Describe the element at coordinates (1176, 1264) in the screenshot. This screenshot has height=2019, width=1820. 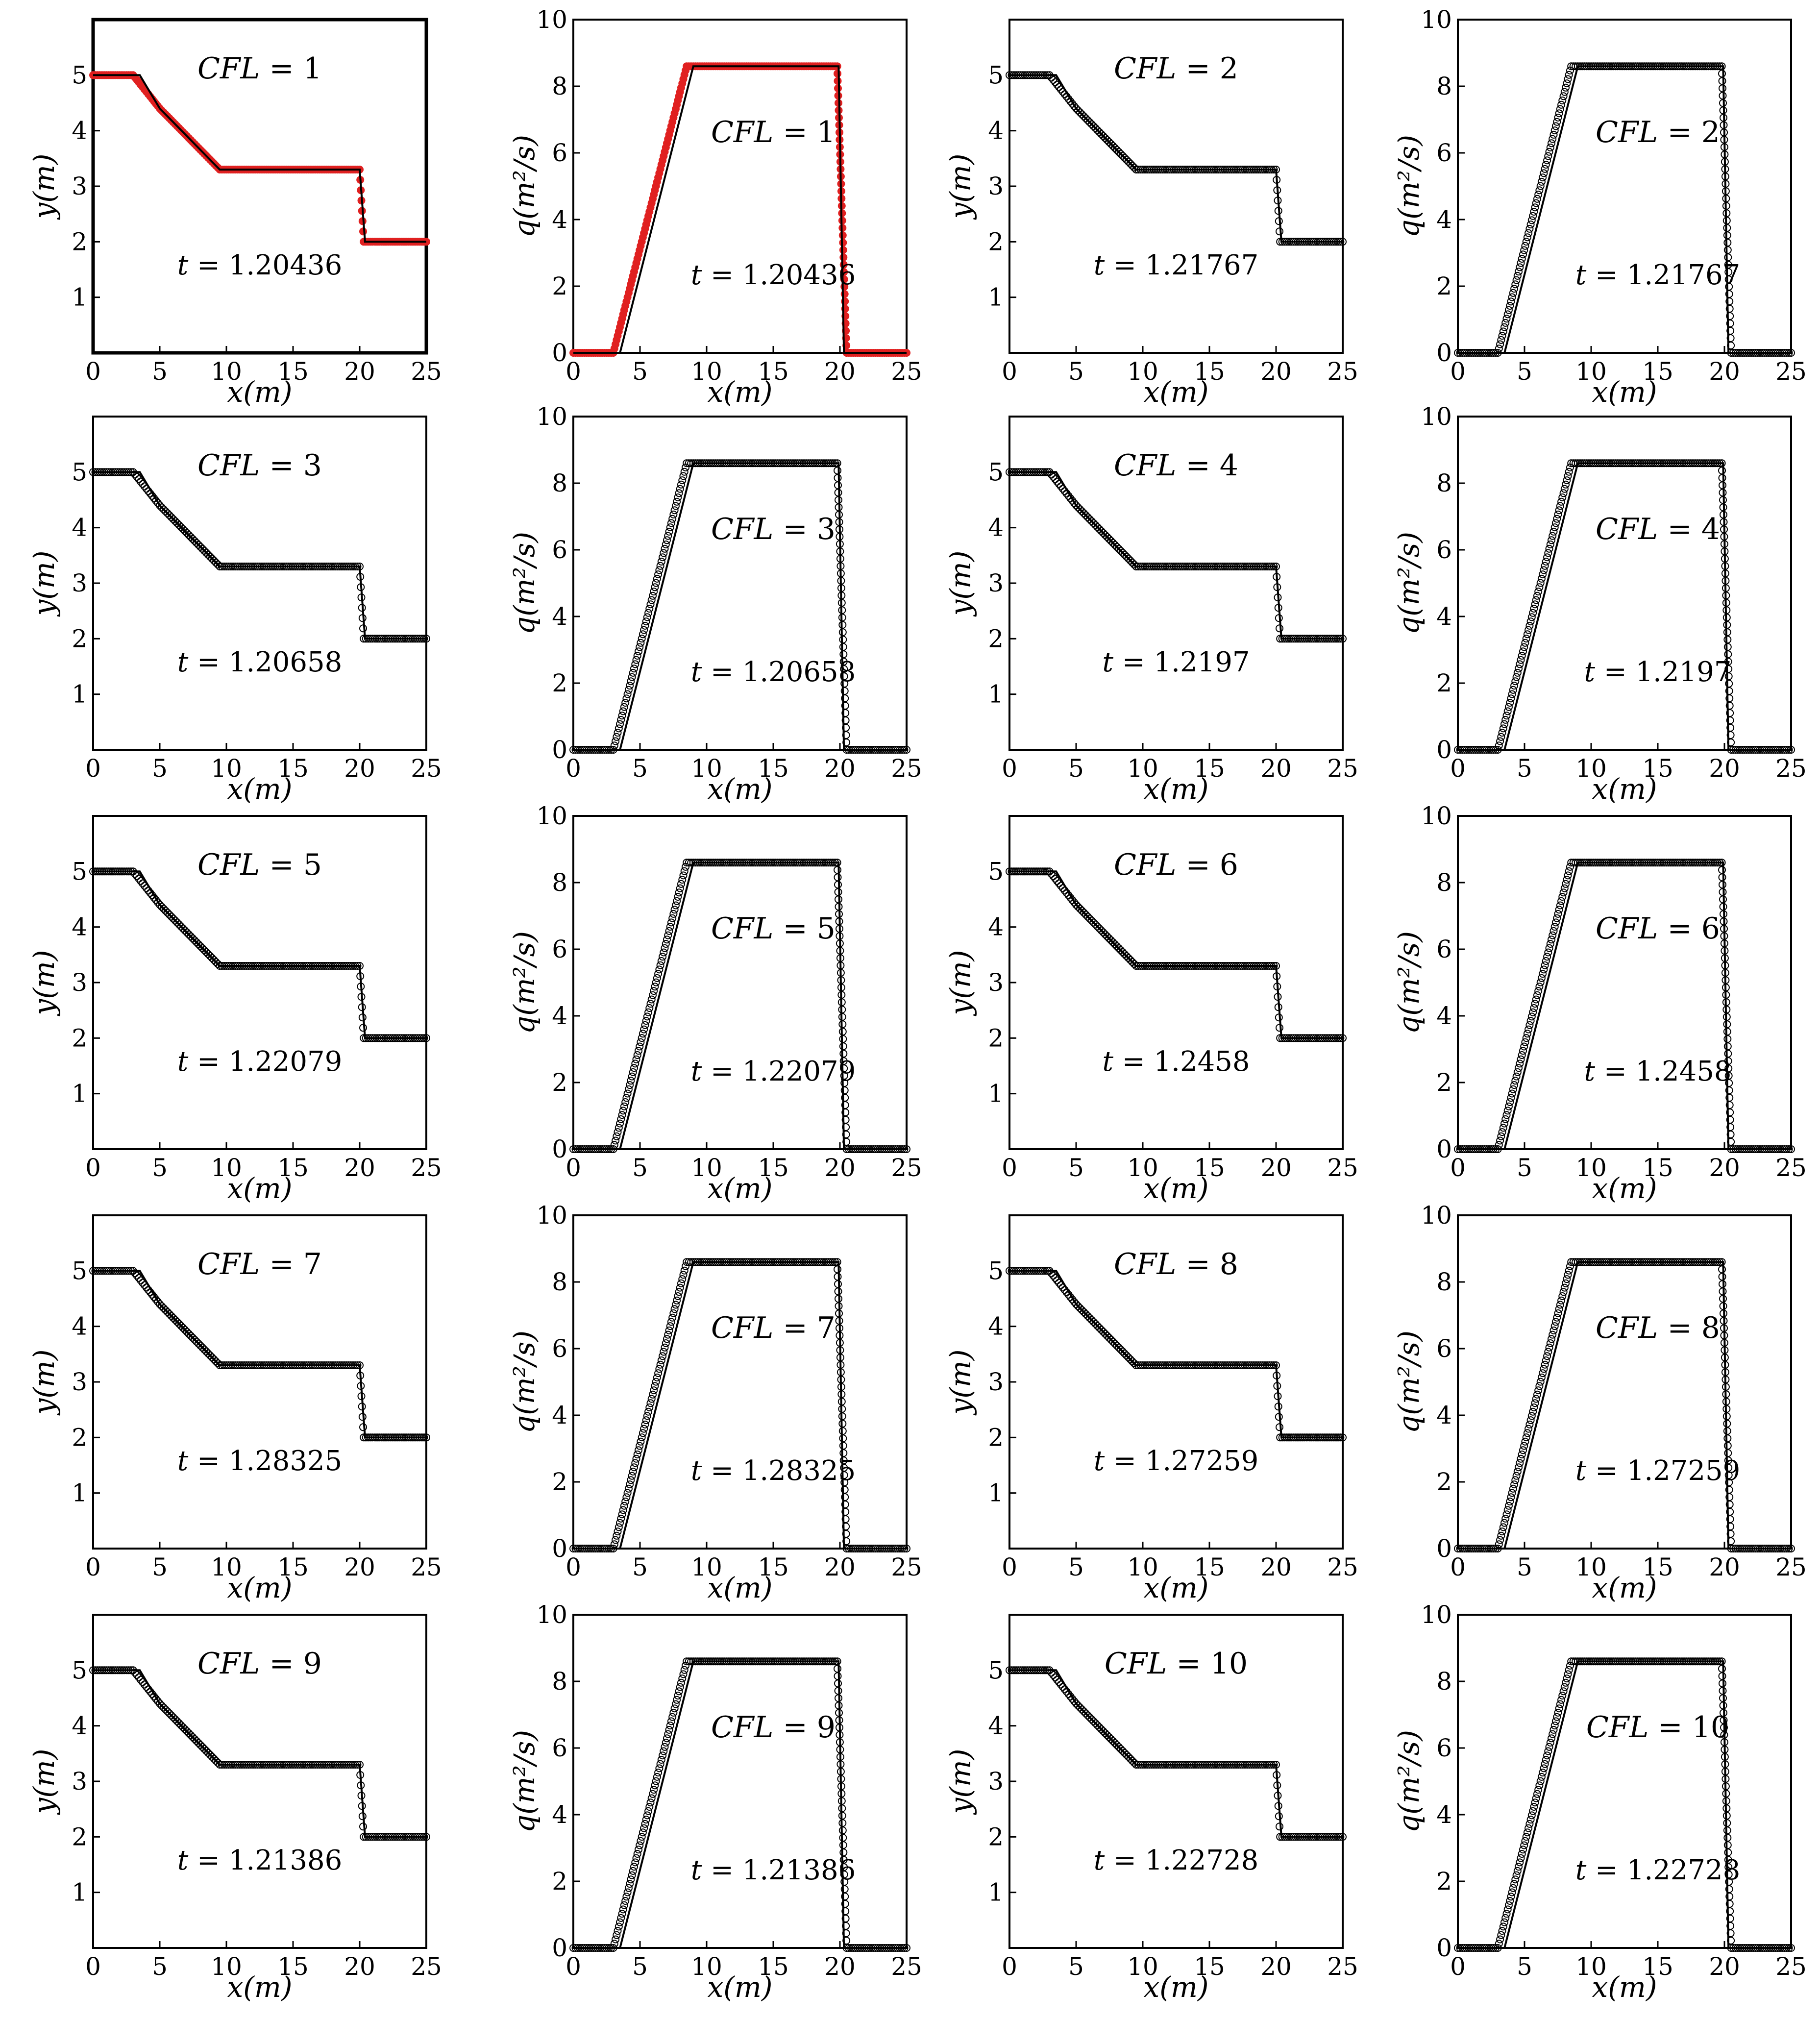
I see `cfl-annotation: CFL = 8` at that location.